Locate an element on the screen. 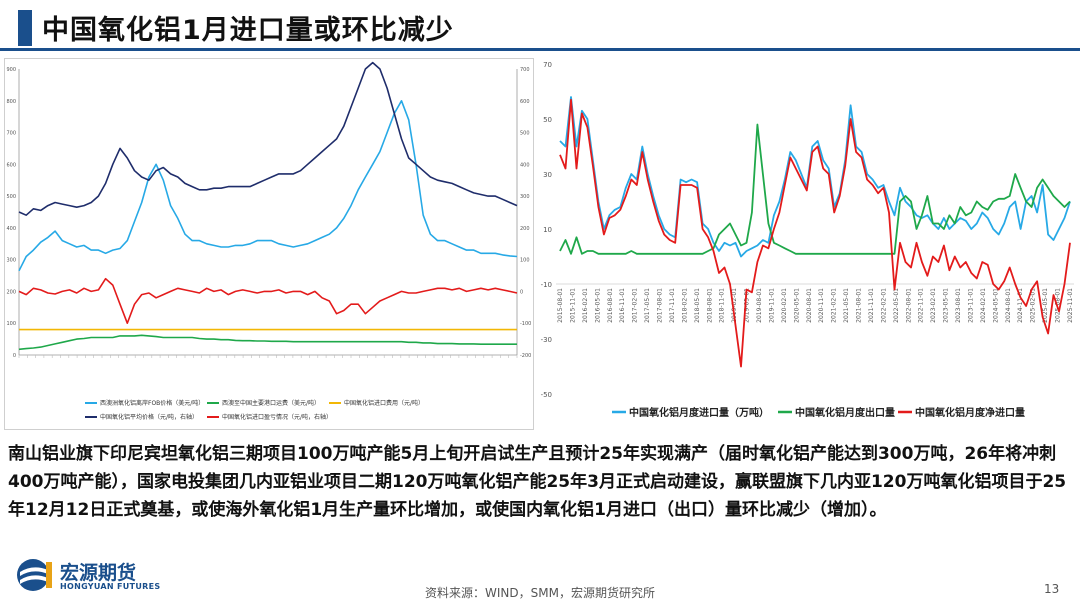 This screenshot has width=1080, height=609. x-tick-label: 2025-02-01 is located at coordinates (1033, 305).